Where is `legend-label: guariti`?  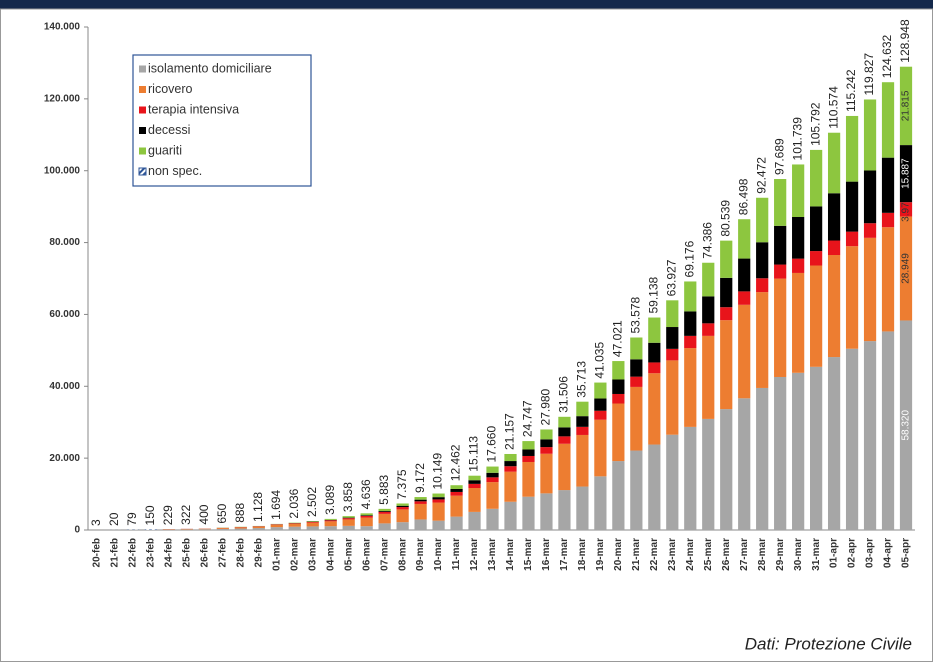 legend-label: guariti is located at coordinates (165, 150).